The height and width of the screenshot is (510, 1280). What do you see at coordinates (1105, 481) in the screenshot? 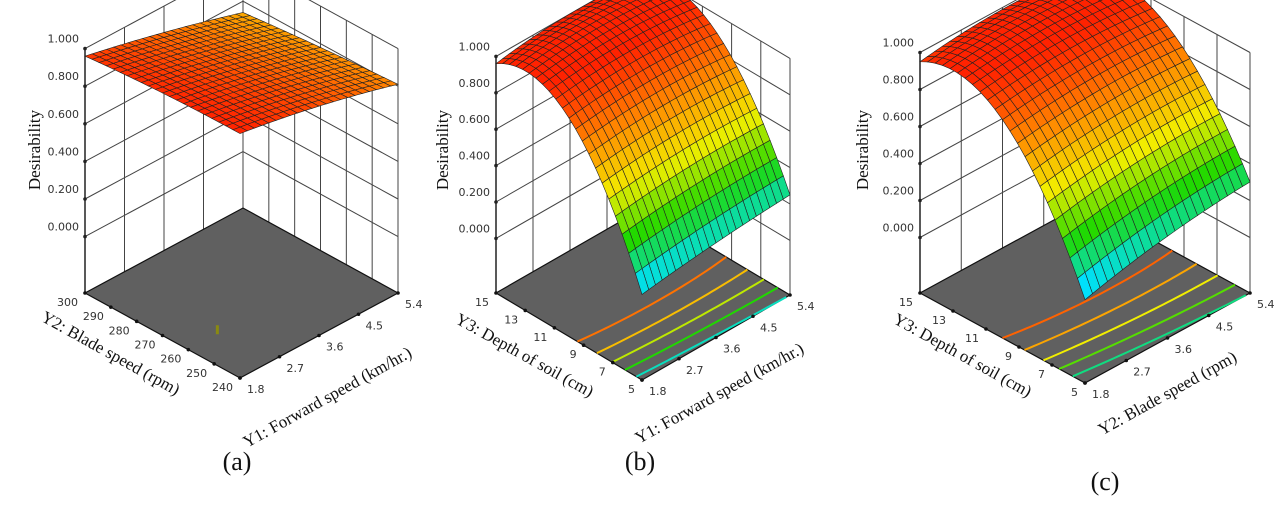
I see `panel-caption: (c)` at bounding box center [1105, 481].